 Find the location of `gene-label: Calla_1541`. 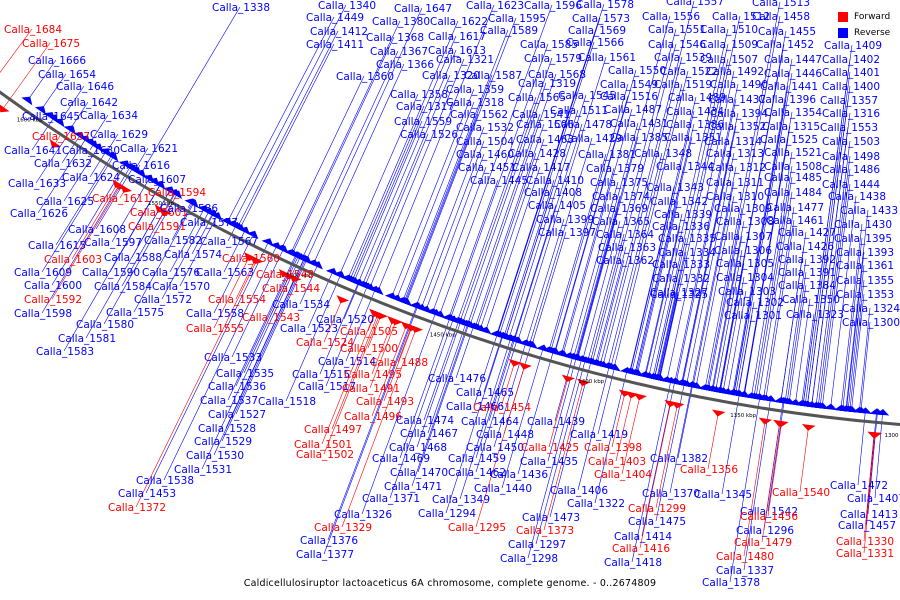

gene-label: Calla_1541 is located at coordinates (541, 115).